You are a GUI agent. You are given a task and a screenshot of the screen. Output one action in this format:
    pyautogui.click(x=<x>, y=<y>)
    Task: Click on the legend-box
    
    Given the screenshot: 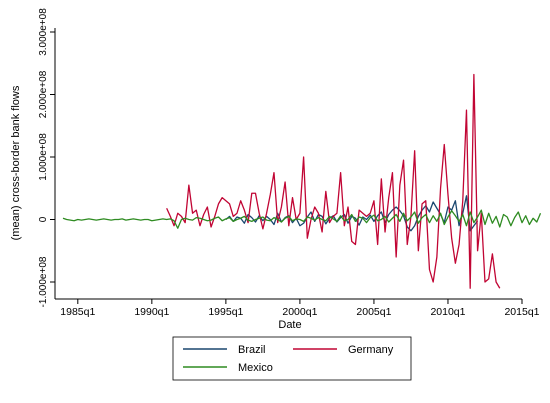 What is the action you would take?
    pyautogui.click(x=292, y=358)
    